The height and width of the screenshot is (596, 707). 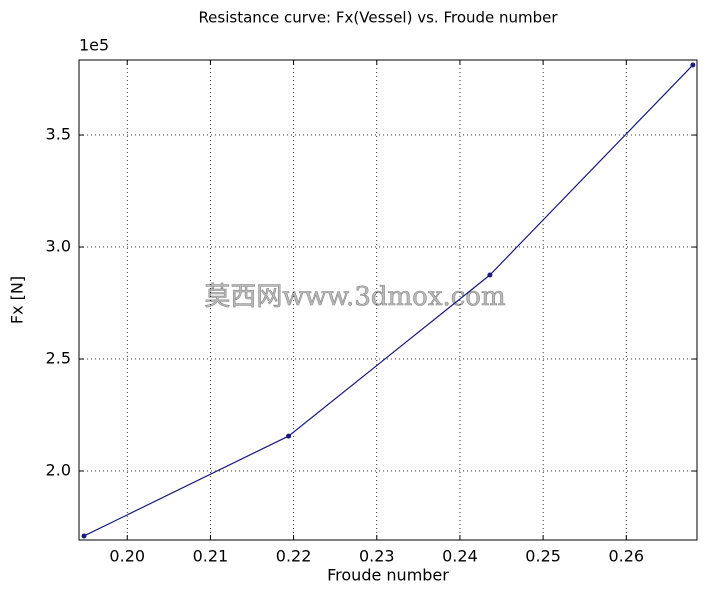 What do you see at coordinates (460, 556) in the screenshot?
I see `x-tick-label: 0.24` at bounding box center [460, 556].